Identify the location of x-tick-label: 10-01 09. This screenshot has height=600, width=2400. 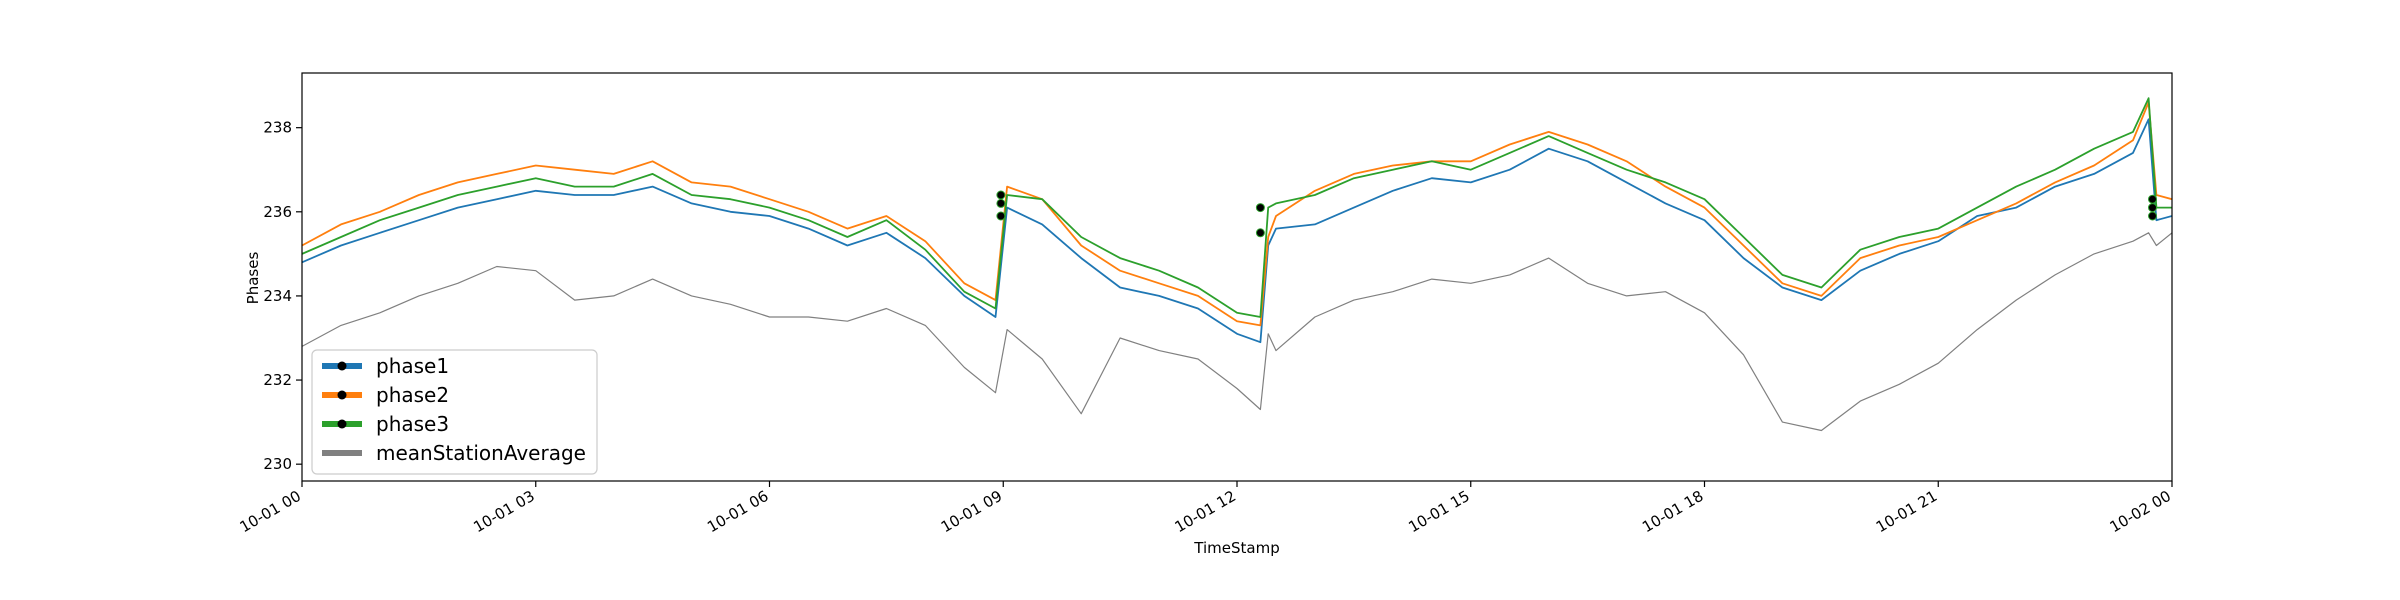
(971, 511).